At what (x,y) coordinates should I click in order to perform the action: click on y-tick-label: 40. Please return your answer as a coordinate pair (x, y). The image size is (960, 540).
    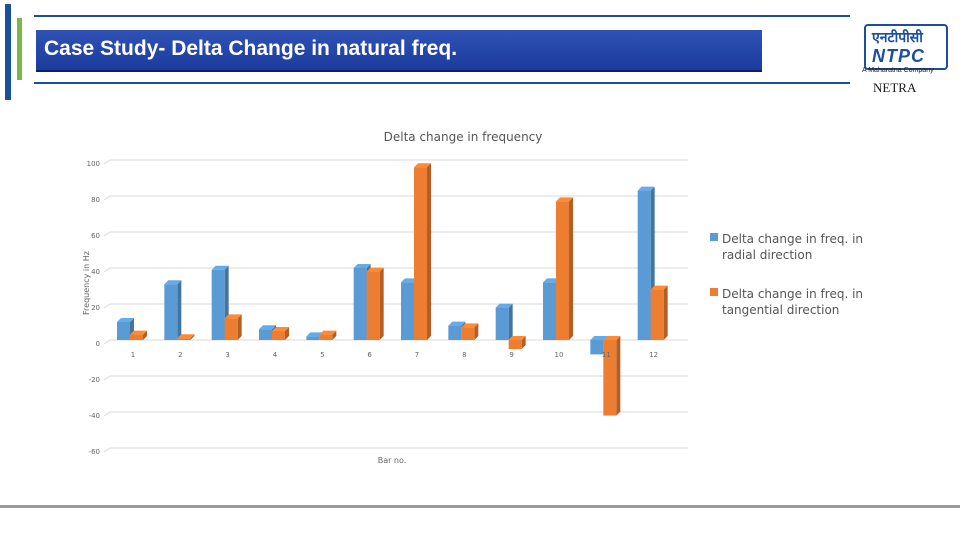
    Looking at the image, I should click on (95, 272).